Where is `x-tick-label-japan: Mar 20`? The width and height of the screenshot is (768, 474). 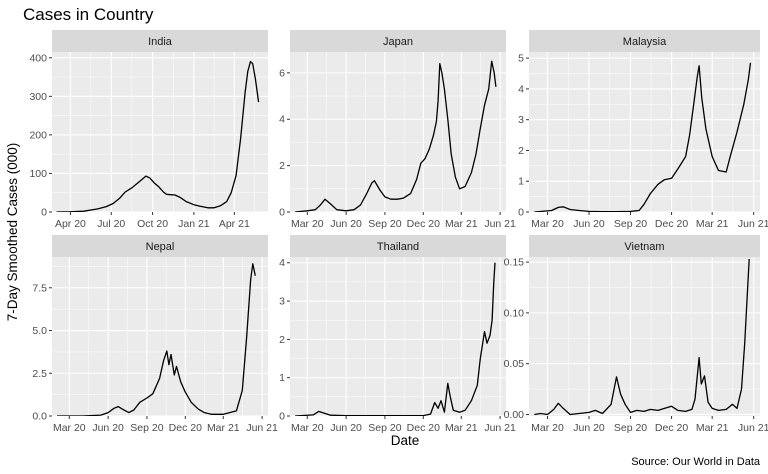 x-tick-label-japan: Mar 20 is located at coordinates (307, 224).